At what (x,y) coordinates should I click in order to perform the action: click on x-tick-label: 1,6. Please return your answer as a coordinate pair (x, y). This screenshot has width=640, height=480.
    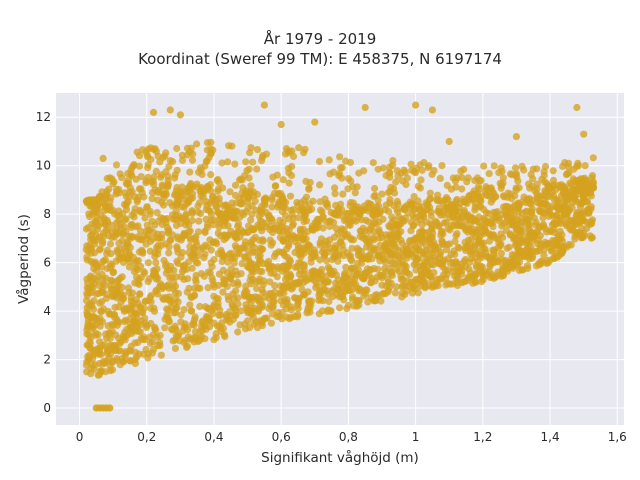
    Looking at the image, I should click on (617, 437).